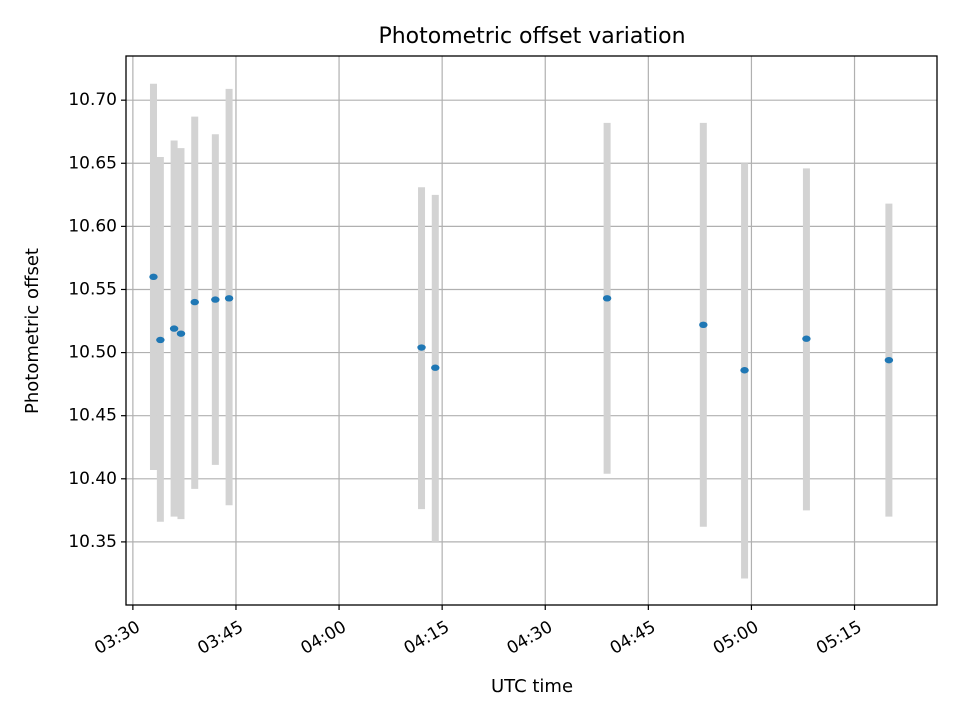 This screenshot has height=720, width=960. Describe the element at coordinates (92, 289) in the screenshot. I see `y-tick-label: 10.55` at that location.